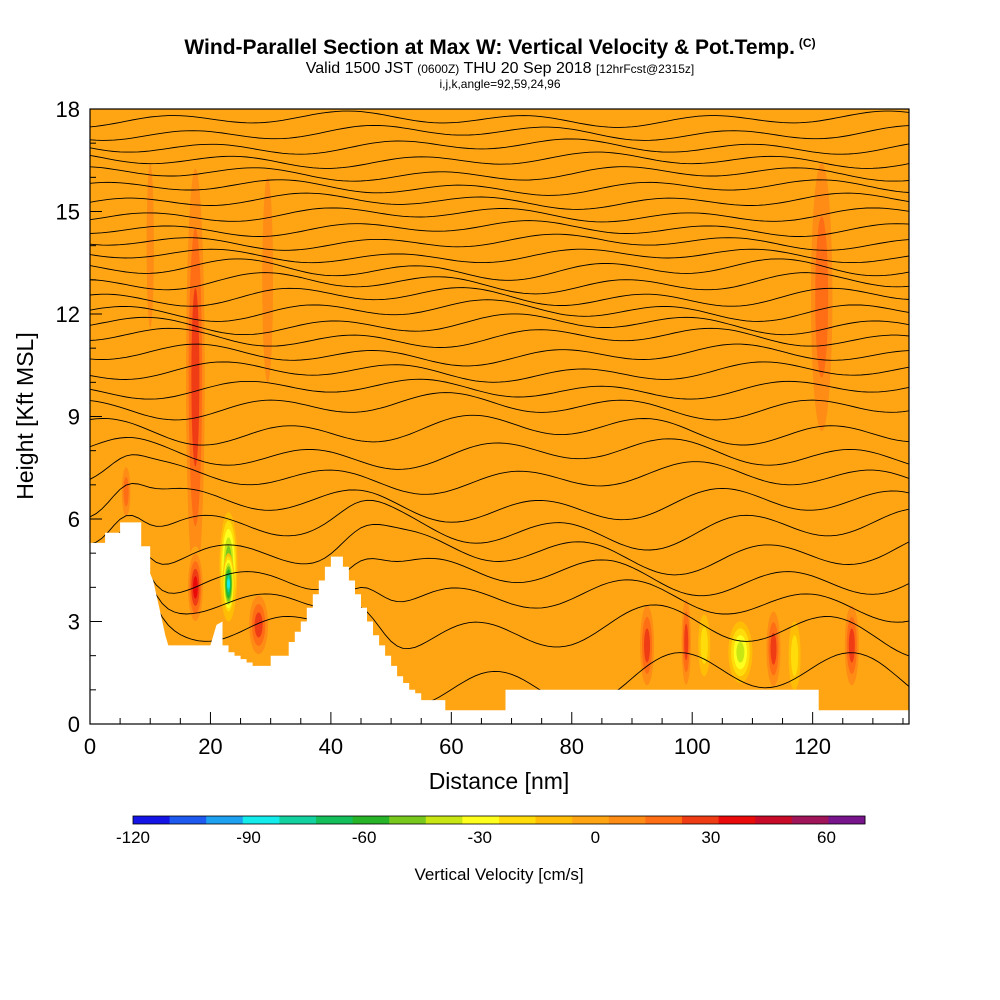  Describe the element at coordinates (500, 84) in the screenshot. I see `section-params: i,j,k,angle=92,59,24,96` at that location.